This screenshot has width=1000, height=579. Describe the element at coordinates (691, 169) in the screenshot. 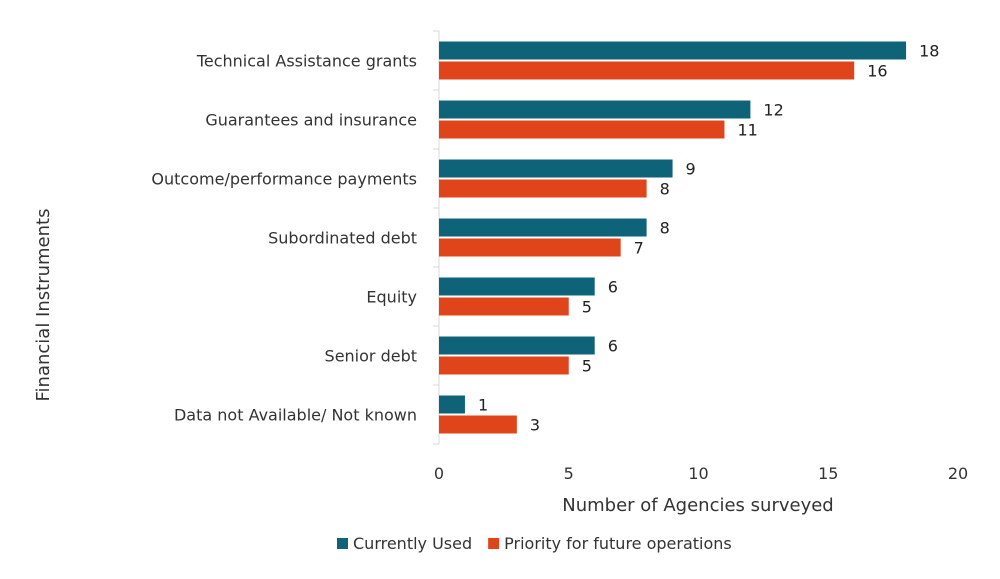

I see `data-label: 9` at that location.